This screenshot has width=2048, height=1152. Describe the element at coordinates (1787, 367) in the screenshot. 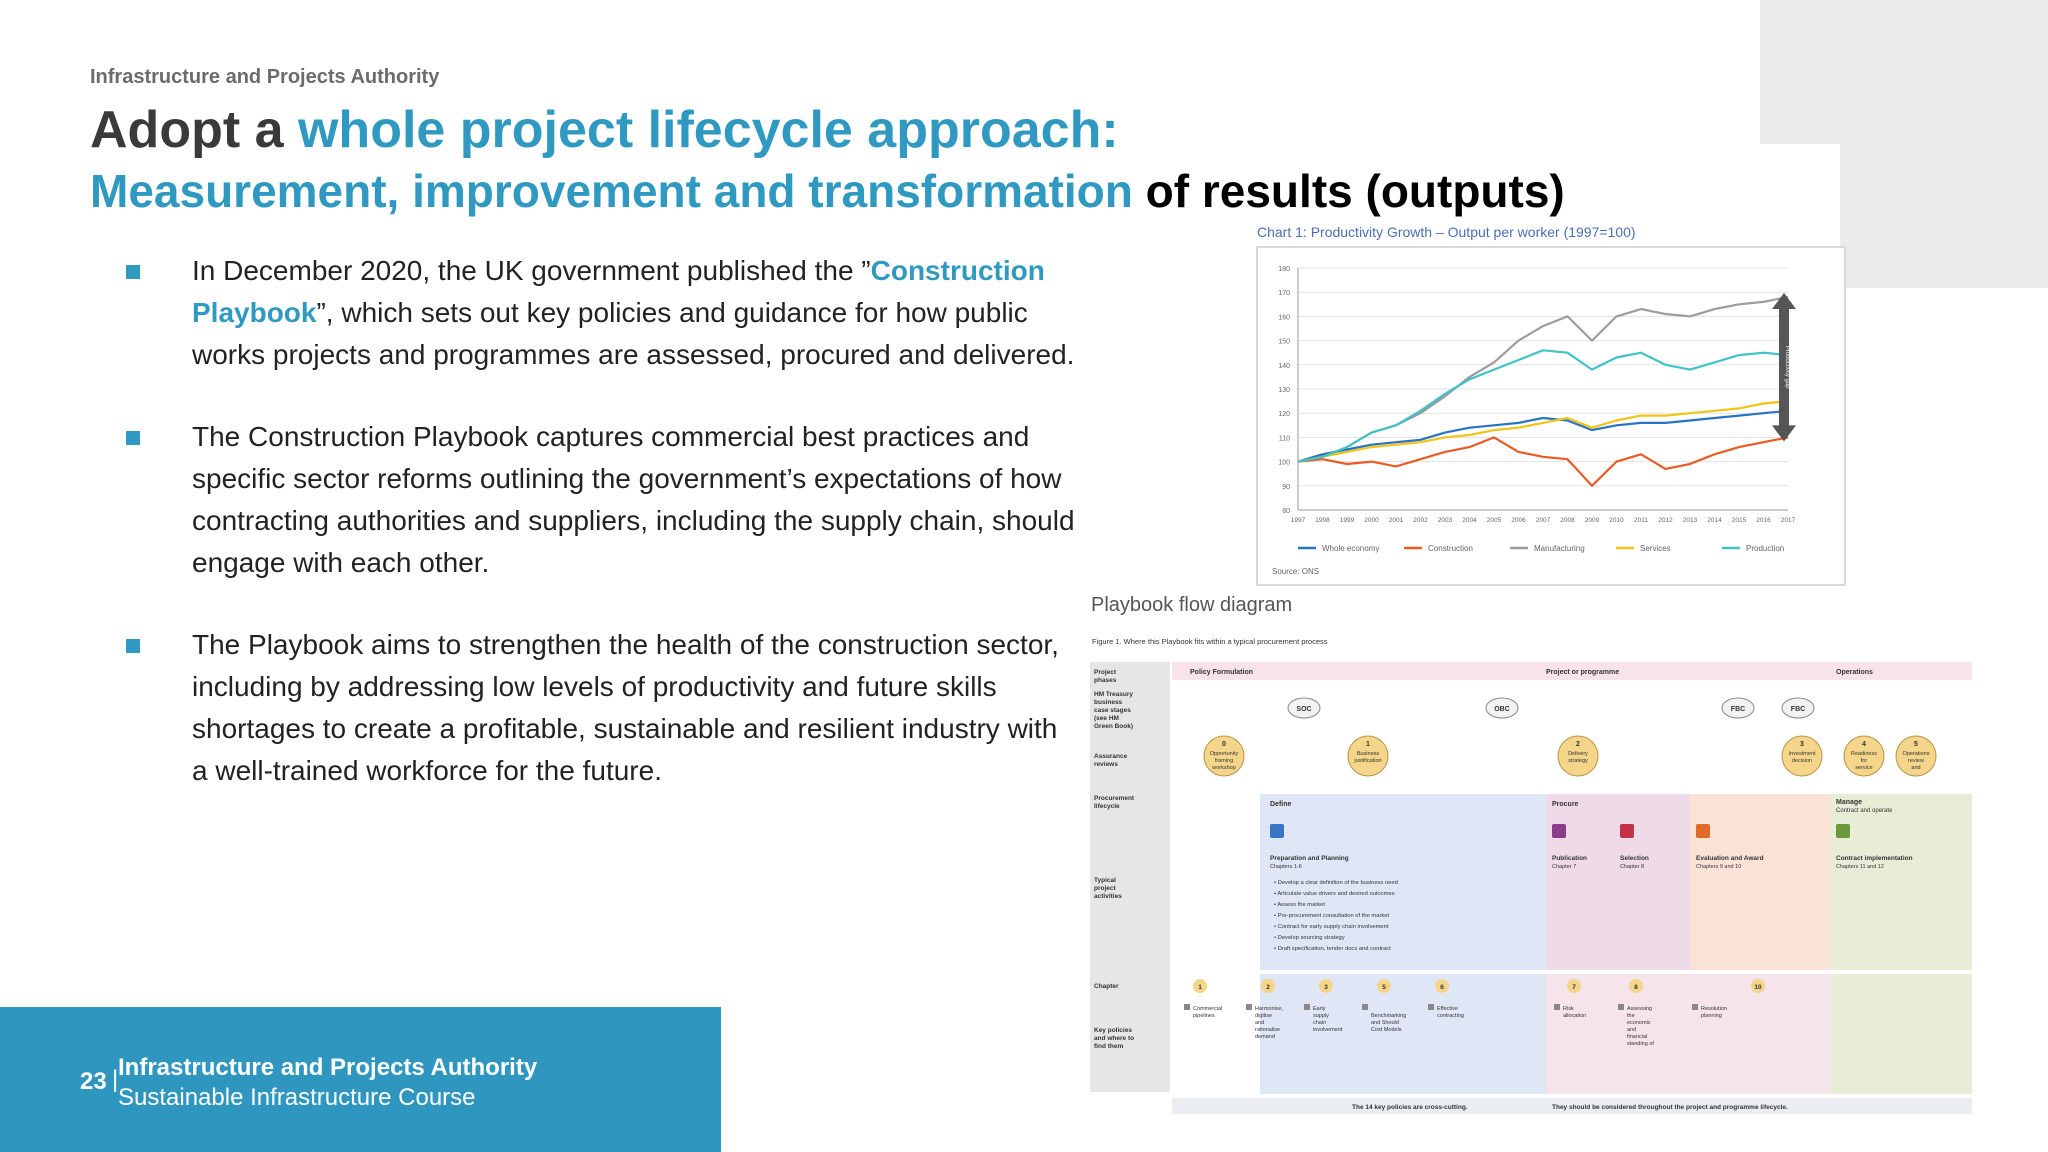

I see `productivity-gap-label: Productivity gap` at that location.